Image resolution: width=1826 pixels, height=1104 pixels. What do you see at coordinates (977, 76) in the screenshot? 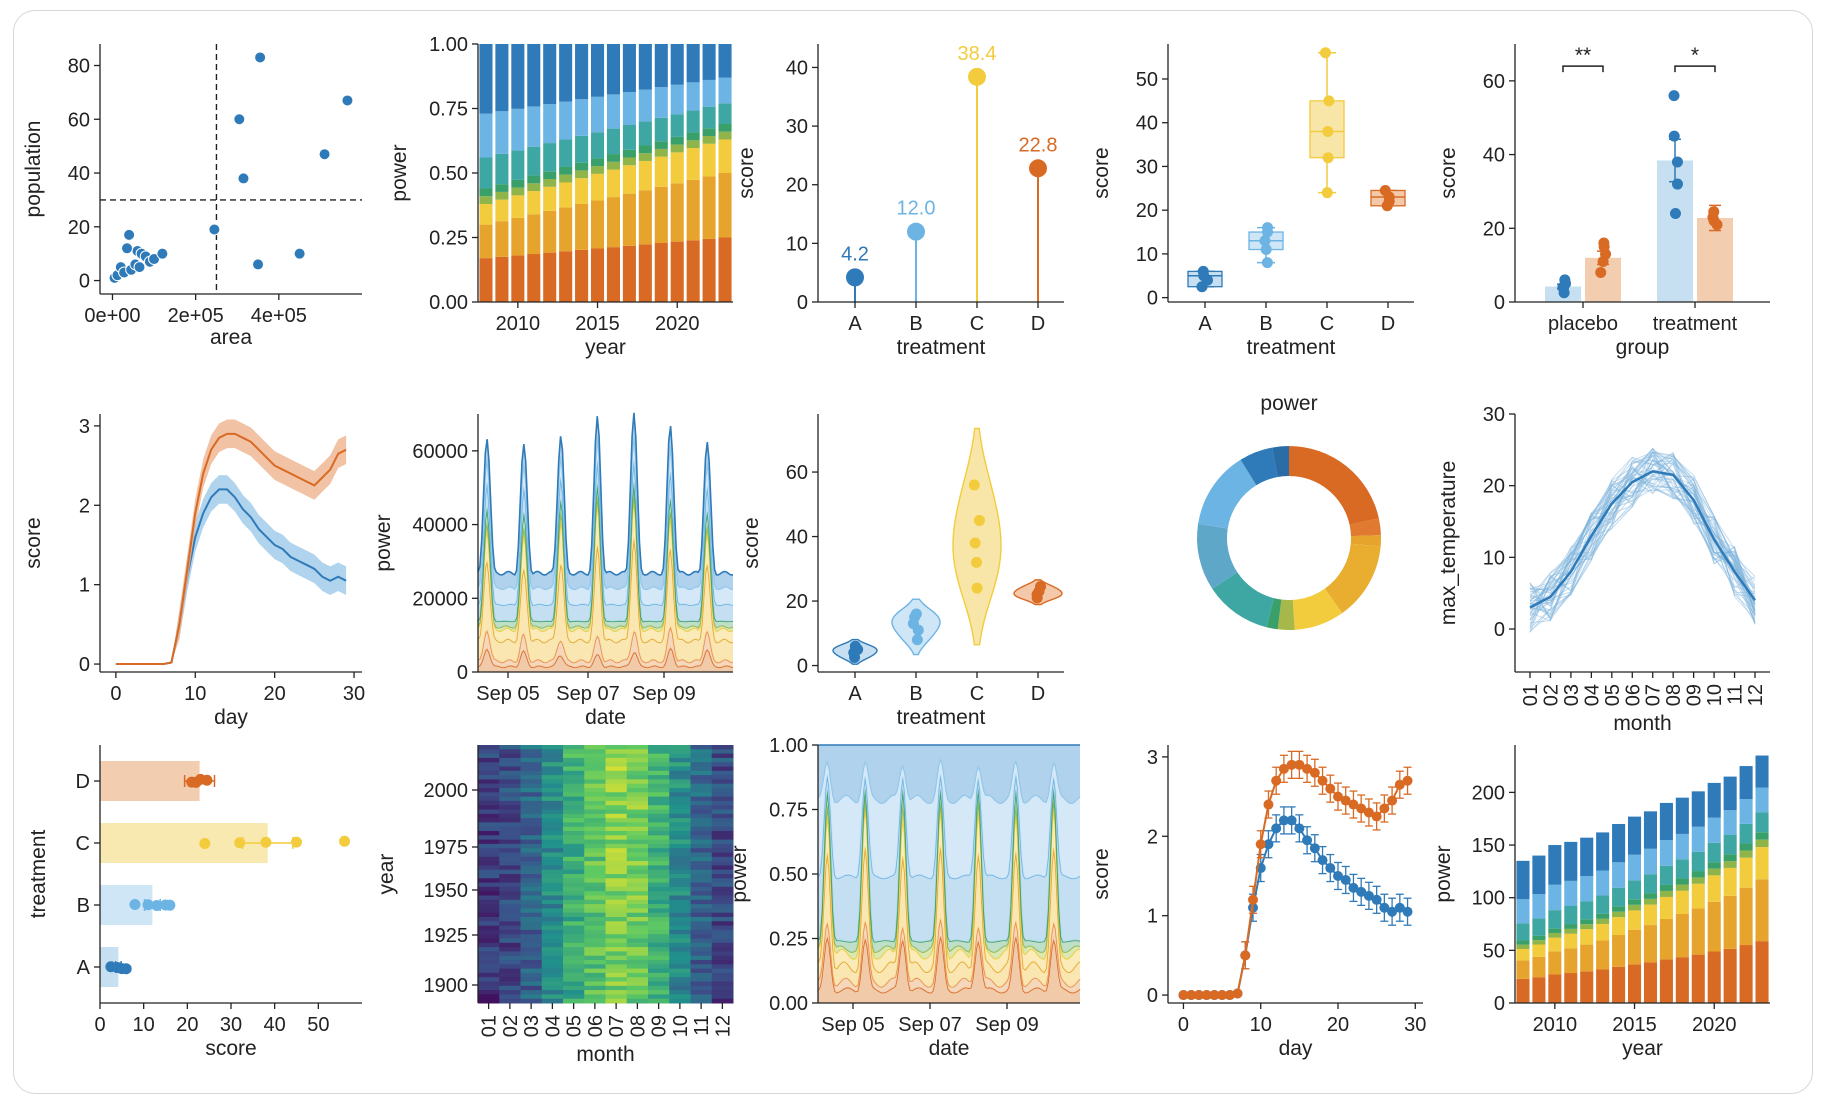
I see `lollipop-head` at bounding box center [977, 76].